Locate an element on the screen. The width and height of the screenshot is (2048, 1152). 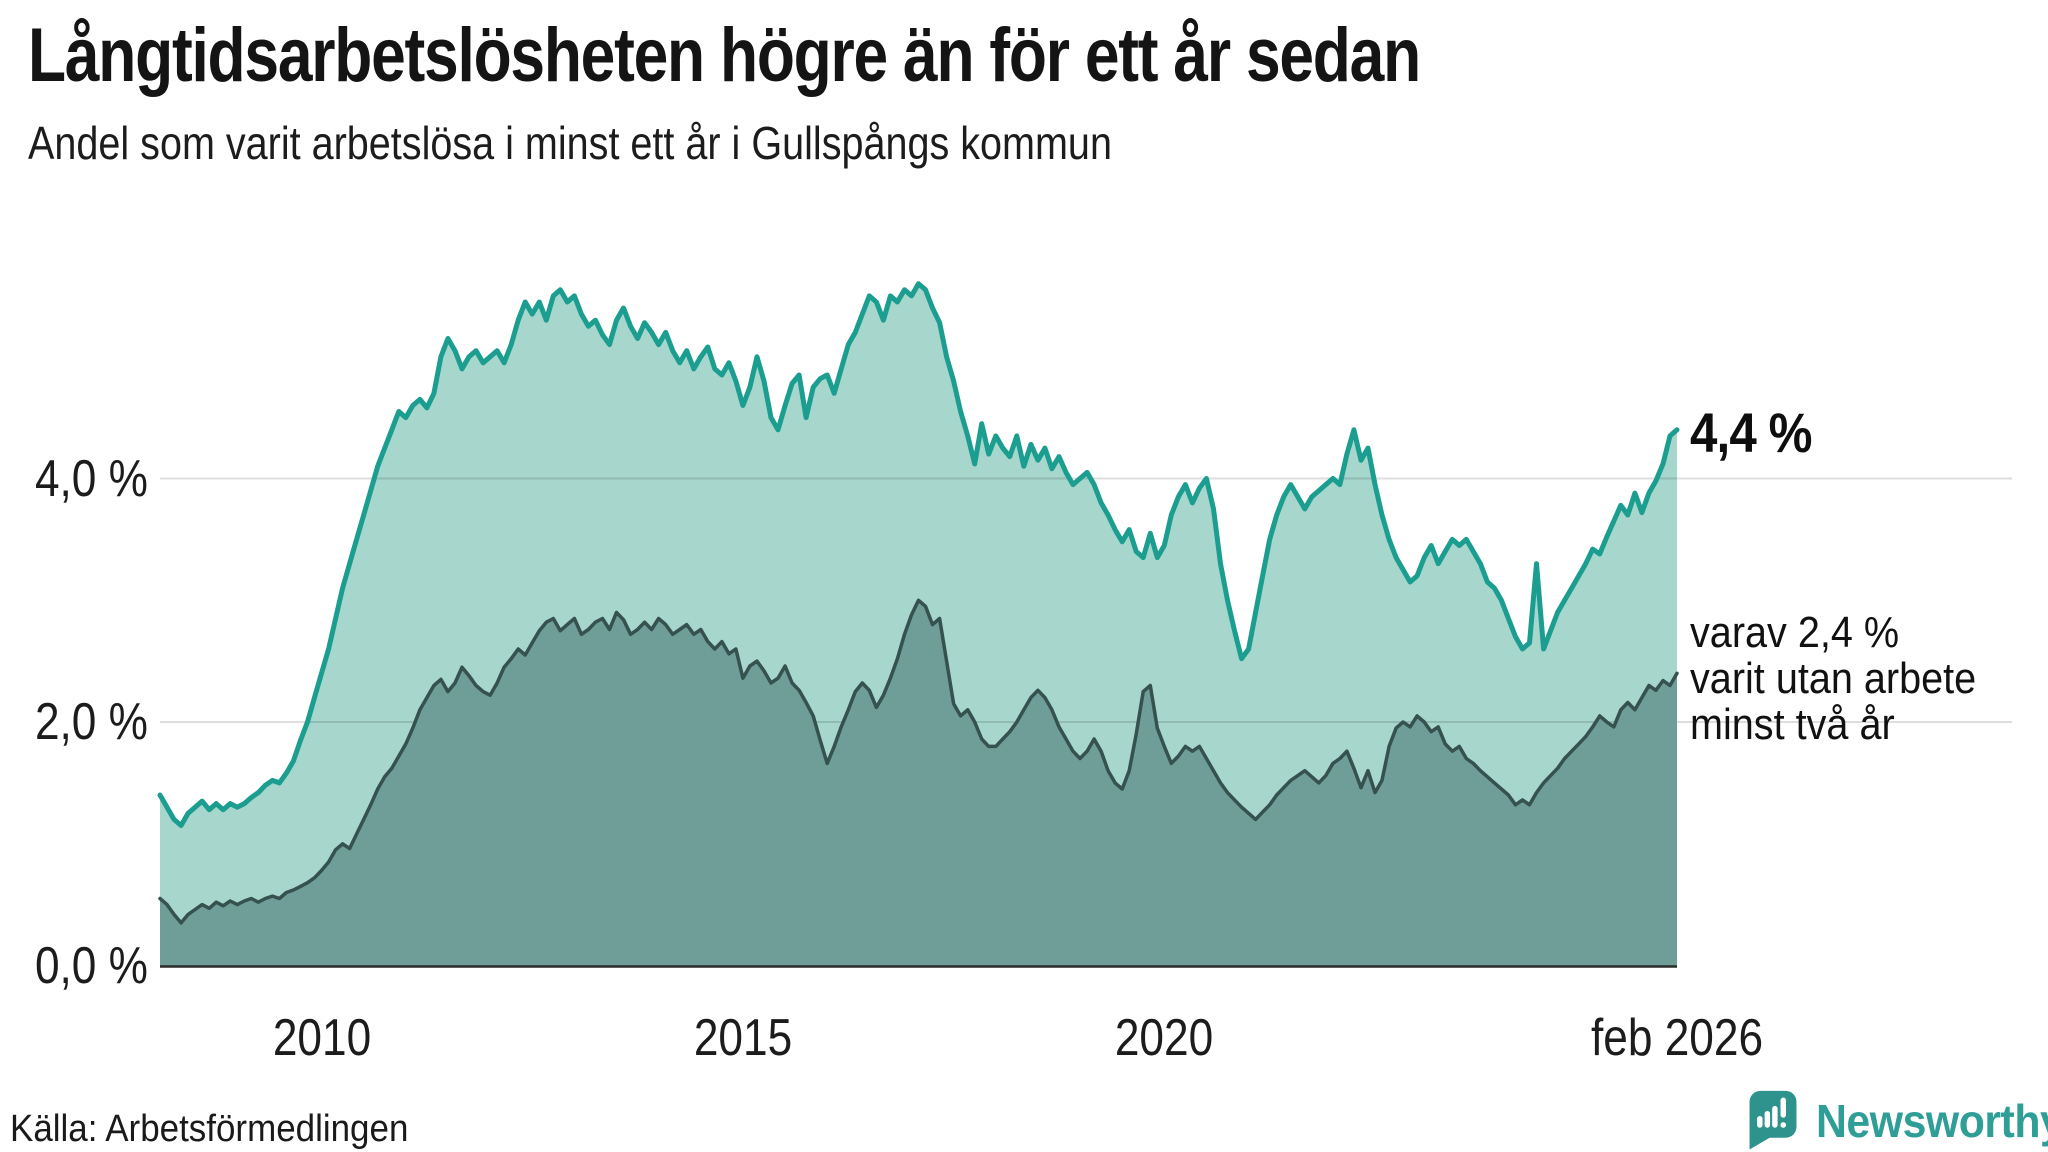
y-axis-tick-0: 0,0 % is located at coordinates (91, 965).